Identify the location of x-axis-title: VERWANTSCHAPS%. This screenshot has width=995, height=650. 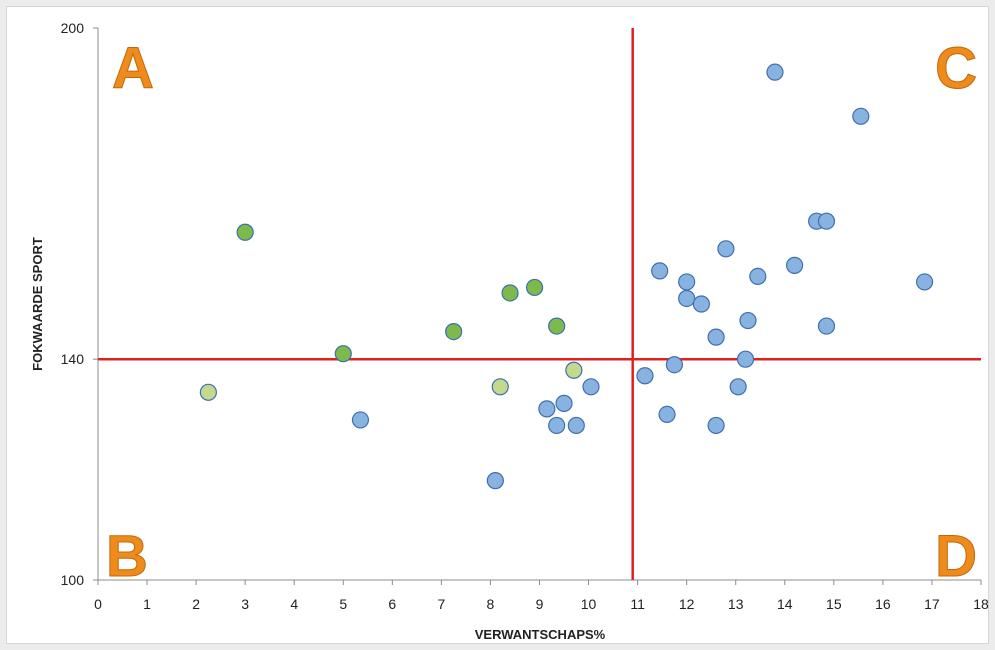
(540, 634).